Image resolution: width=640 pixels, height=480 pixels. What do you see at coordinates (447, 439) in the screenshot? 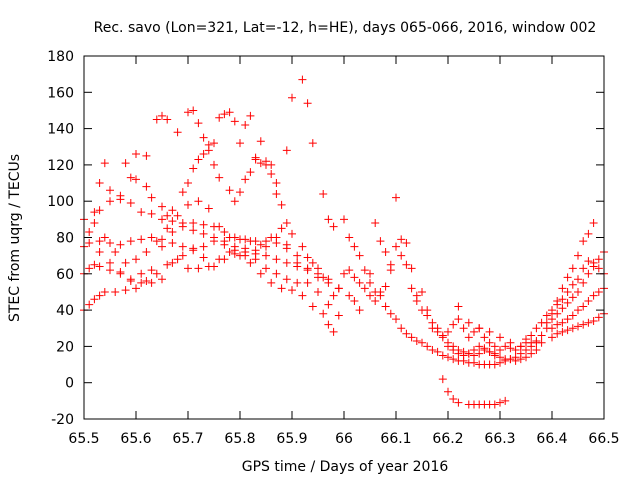
I see `x-tick-label: 66.2` at bounding box center [447, 439].